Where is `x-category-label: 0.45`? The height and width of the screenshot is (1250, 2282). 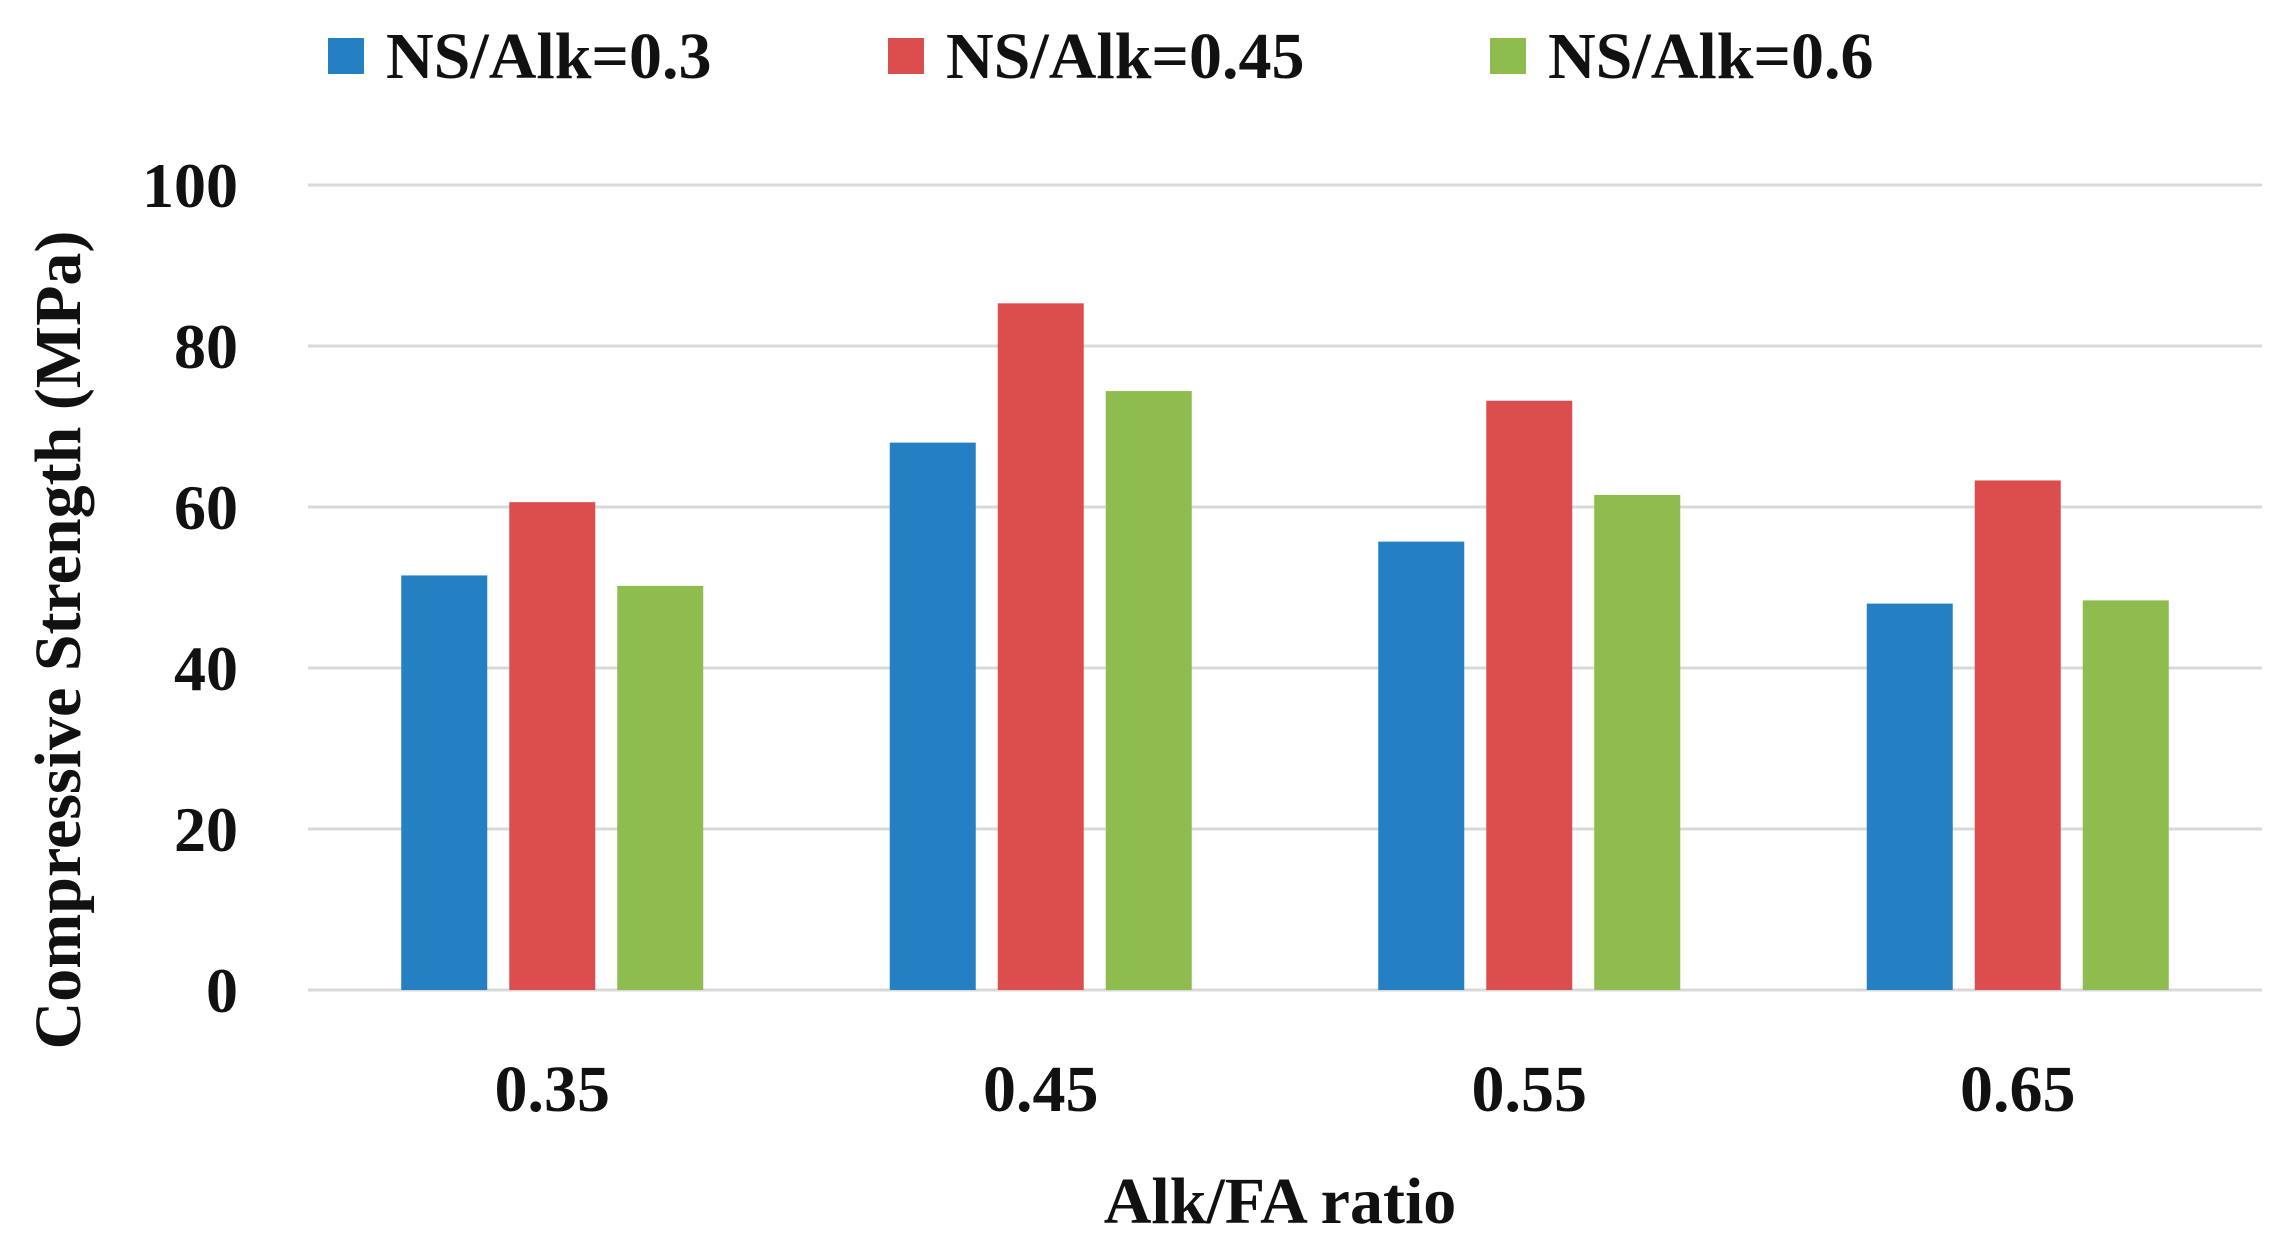 x-category-label: 0.45 is located at coordinates (1041, 1089).